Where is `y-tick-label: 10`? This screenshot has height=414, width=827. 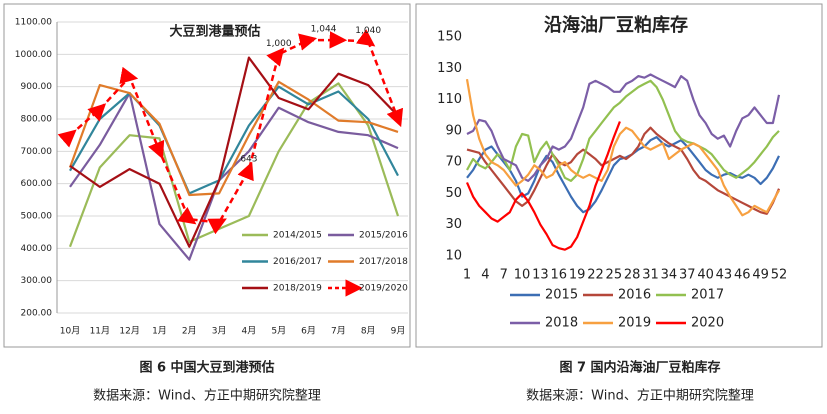 y-tick-label: 10 is located at coordinates (453, 256).